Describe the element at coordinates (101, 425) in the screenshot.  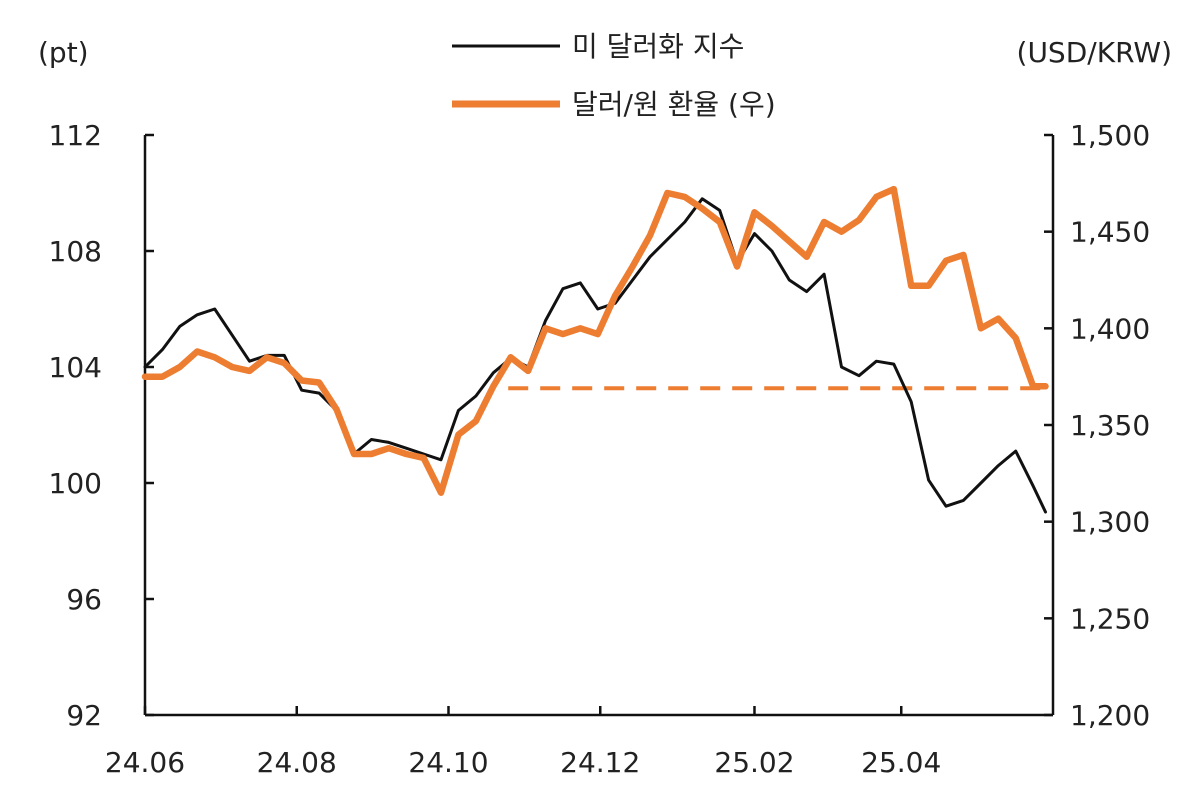
I see `left-y-ticks: 112 108 104 100 96 92` at that location.